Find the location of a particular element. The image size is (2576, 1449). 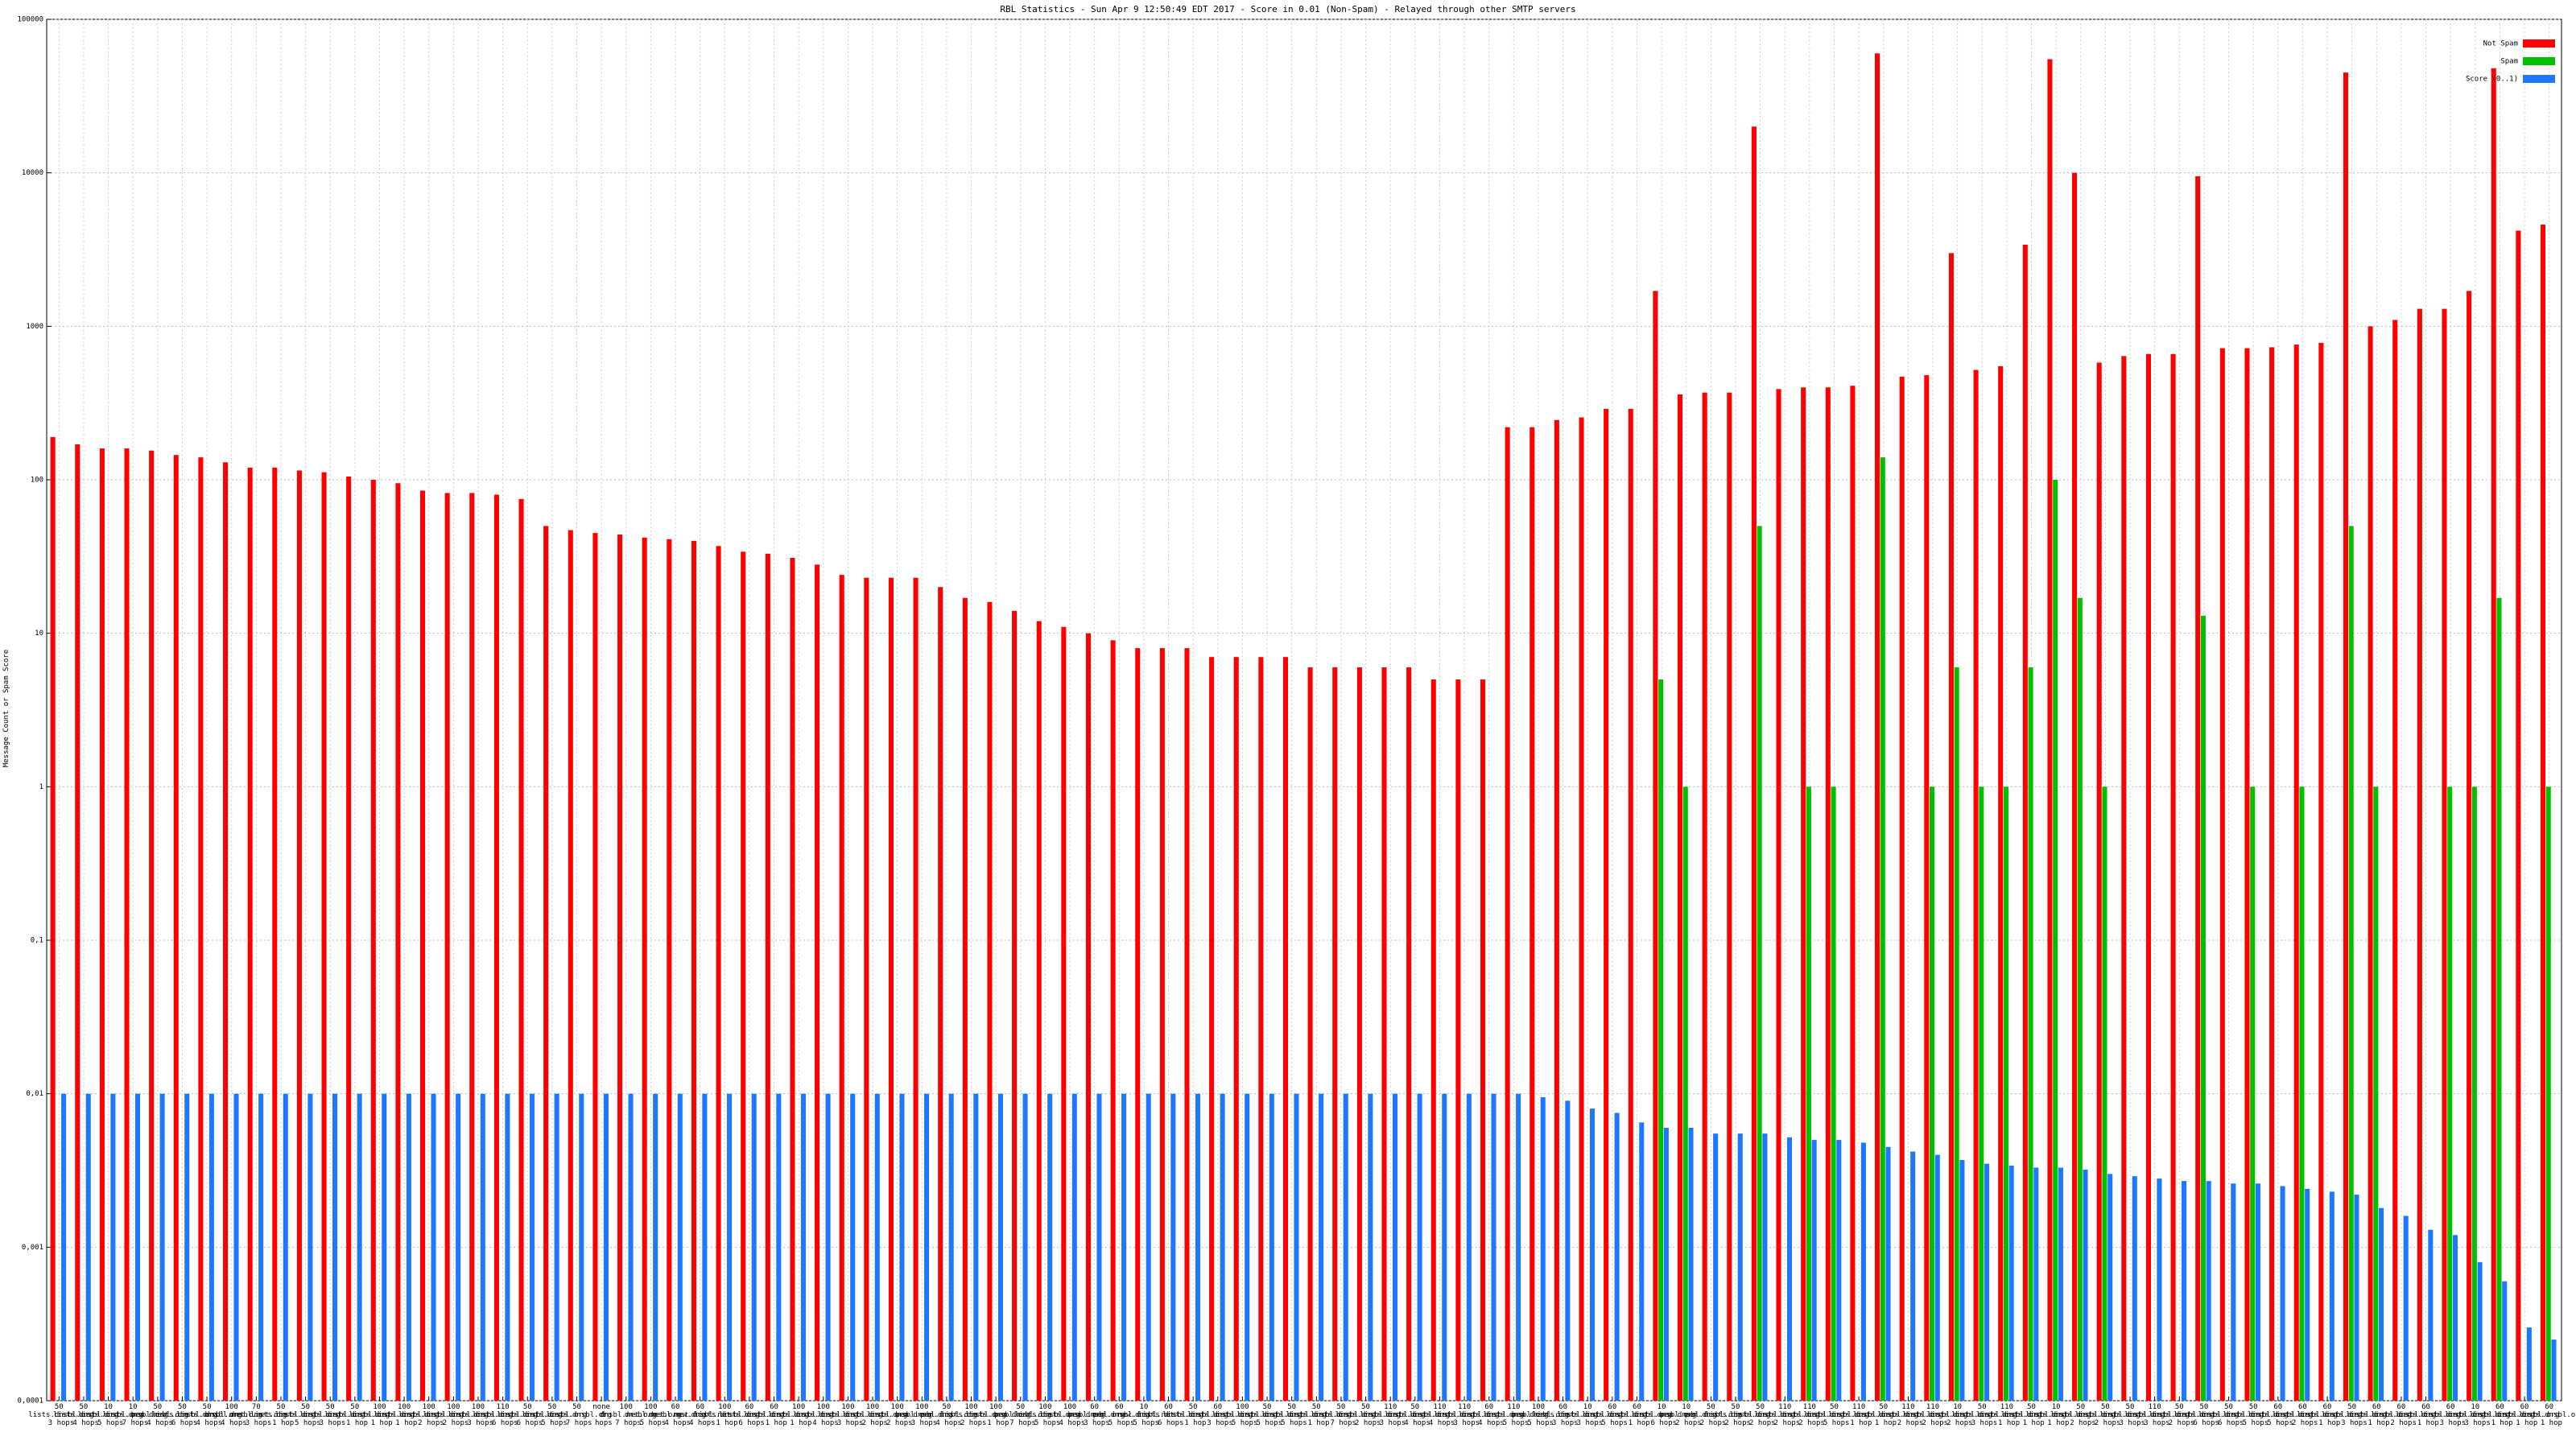

legend-swatch is located at coordinates (2539, 43).